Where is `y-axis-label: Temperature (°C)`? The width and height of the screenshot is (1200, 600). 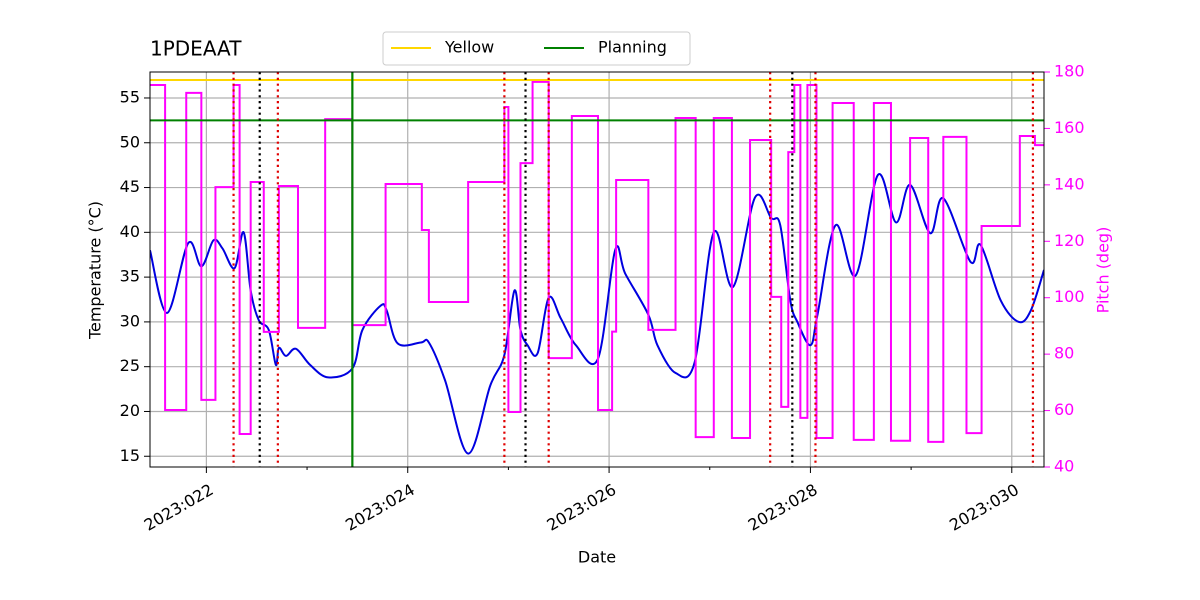
y-axis-label: Temperature (°C) is located at coordinates (95, 270).